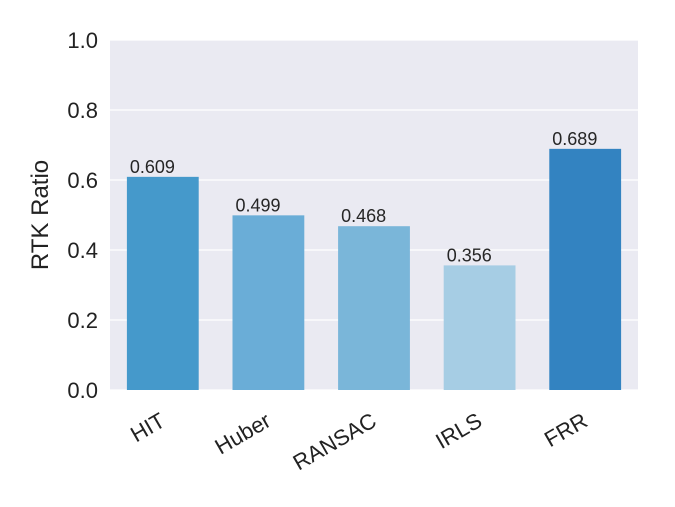 The width and height of the screenshot is (675, 507). Describe the element at coordinates (335, 442) in the screenshot. I see `x-tick-label-ransac: RANSAC` at that location.